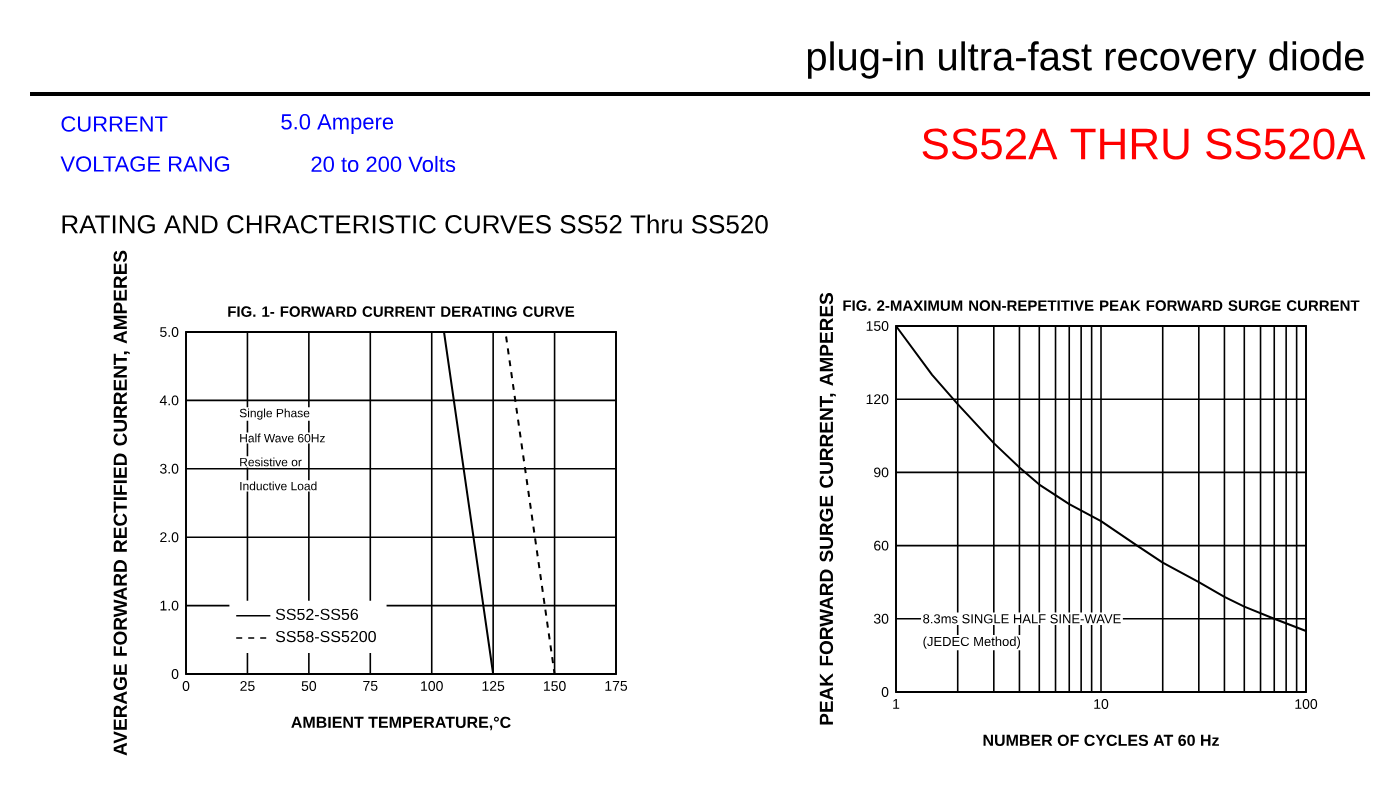 The image size is (1400, 810). I want to click on y-axis-title: AVERAGE FORWARD RECTIFIED CURRENT, AMPERES, so click(121, 503).